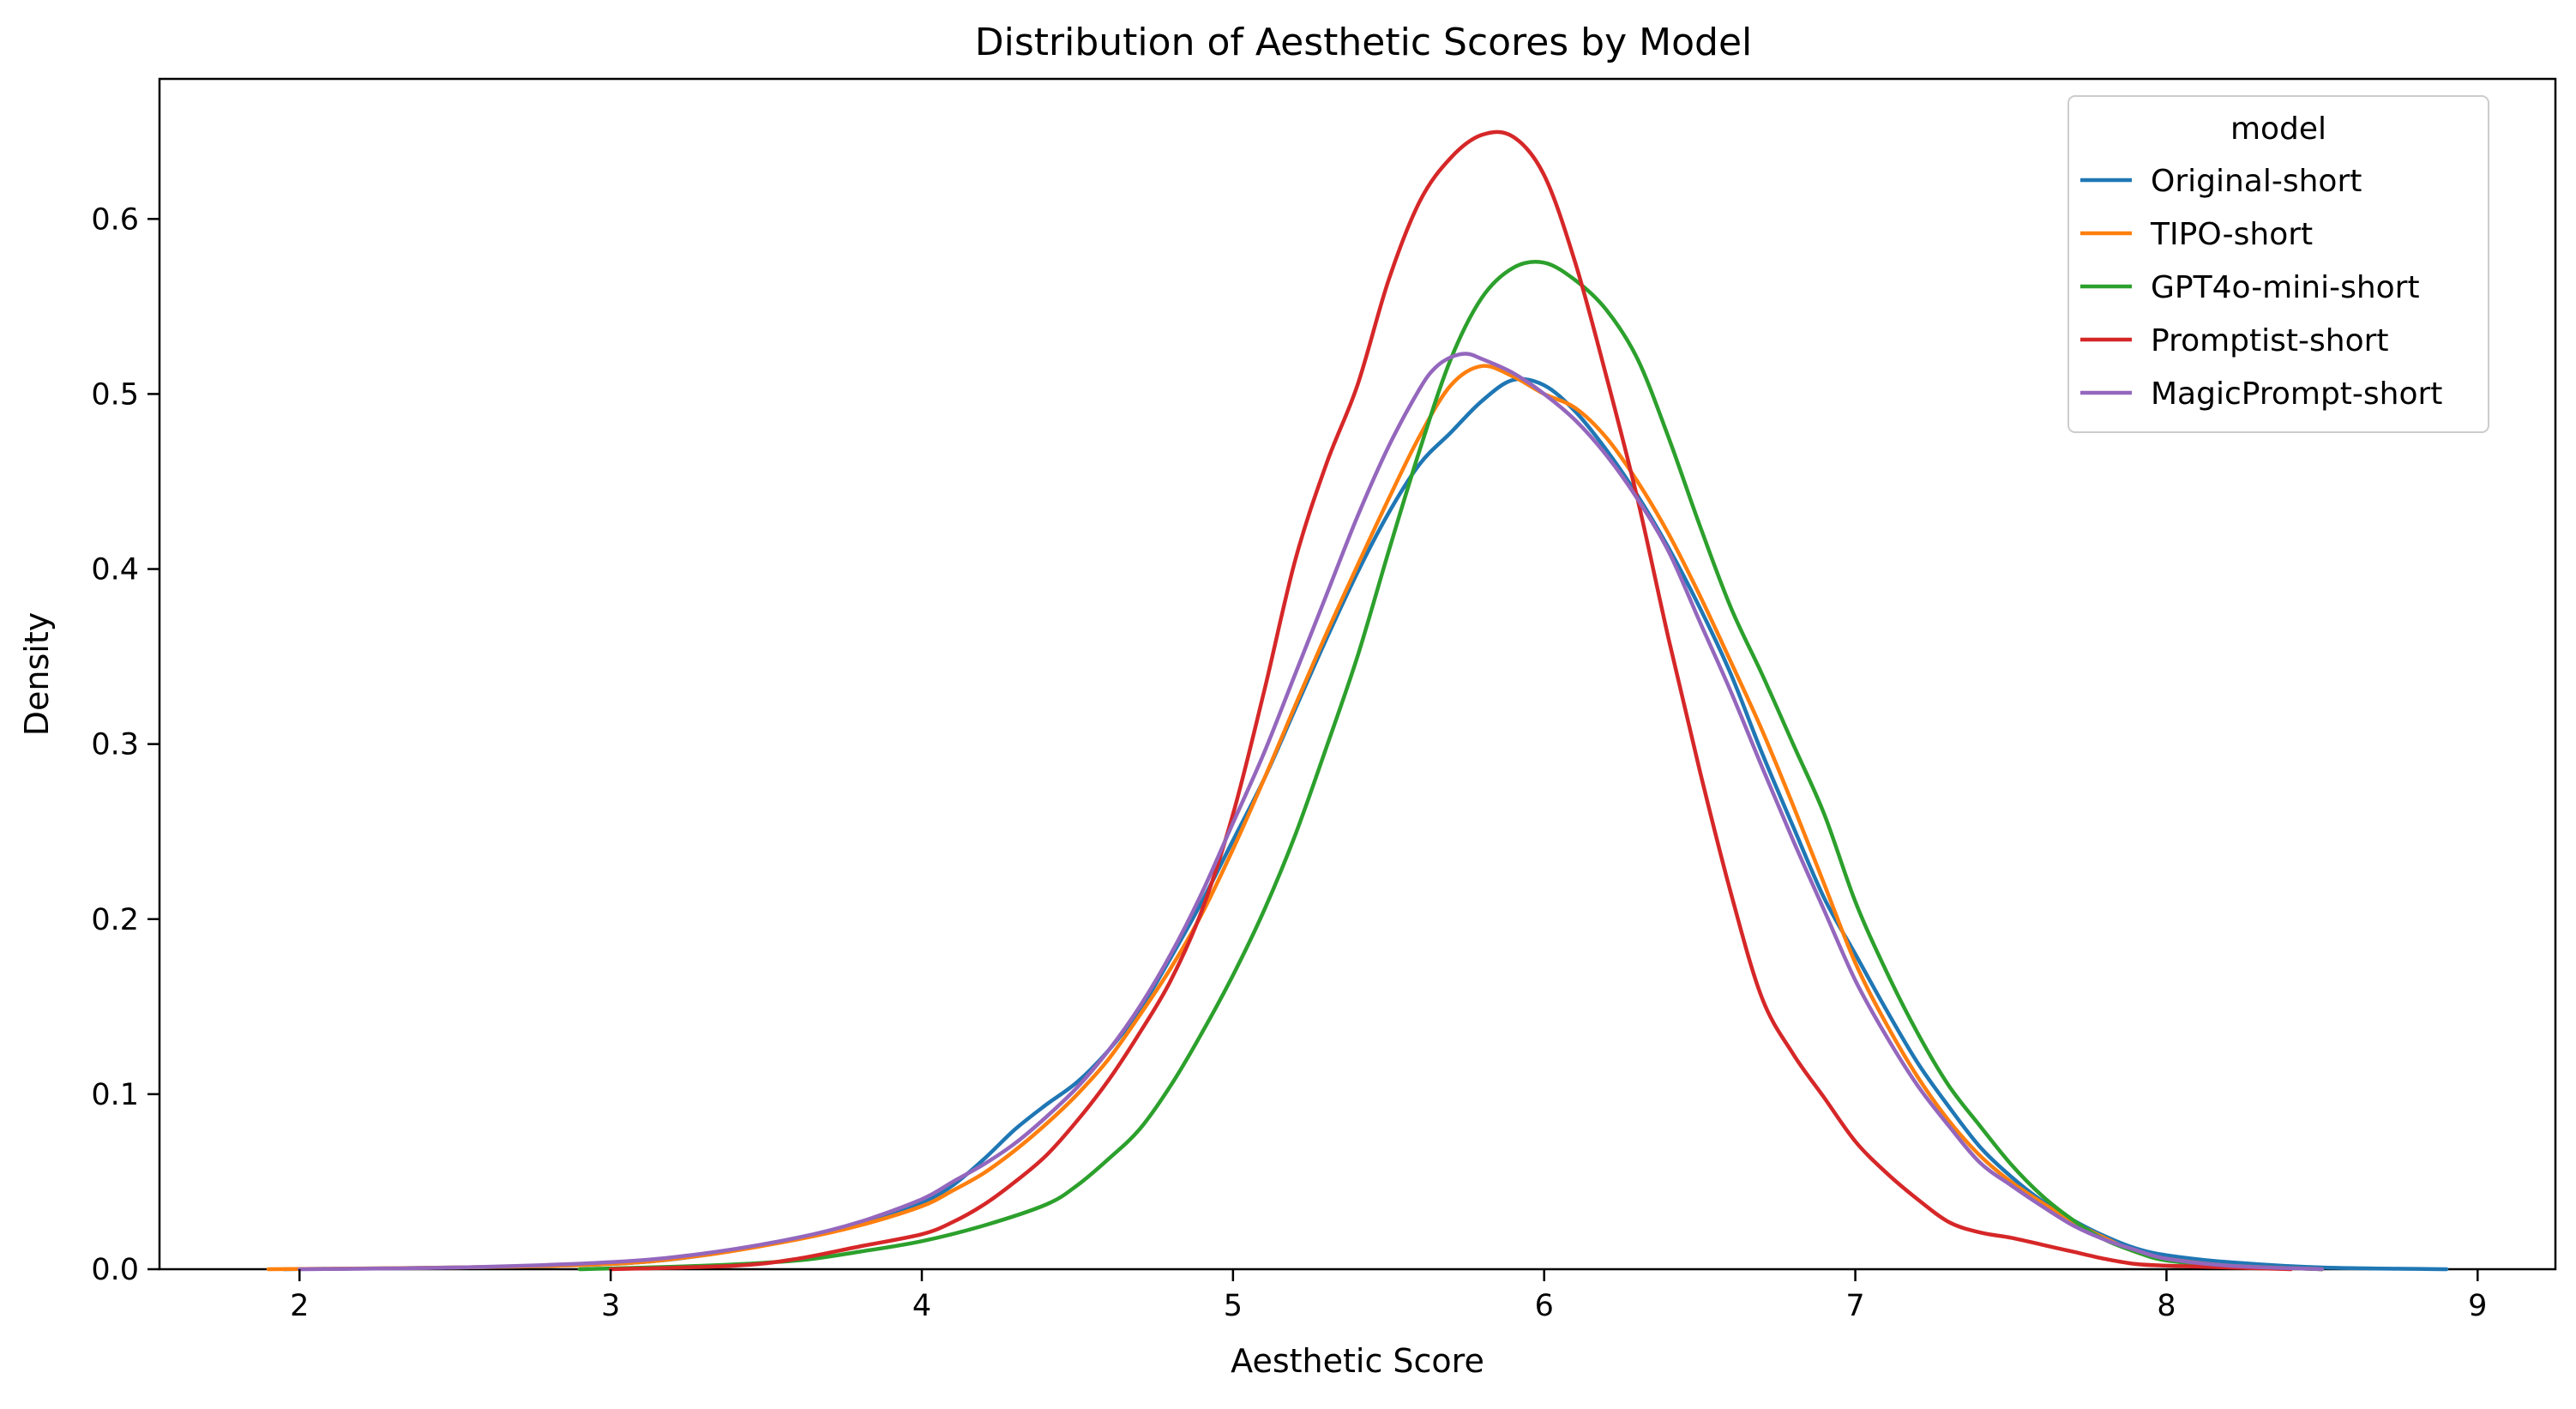 The width and height of the screenshot is (2576, 1409). What do you see at coordinates (2296, 394) in the screenshot?
I see `legend-label-magicprompt-short: MagicPrompt-short` at bounding box center [2296, 394].